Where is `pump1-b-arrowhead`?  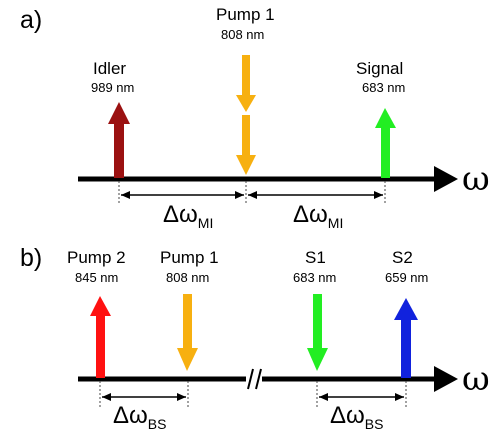 pump1-b-arrowhead is located at coordinates (187, 359).